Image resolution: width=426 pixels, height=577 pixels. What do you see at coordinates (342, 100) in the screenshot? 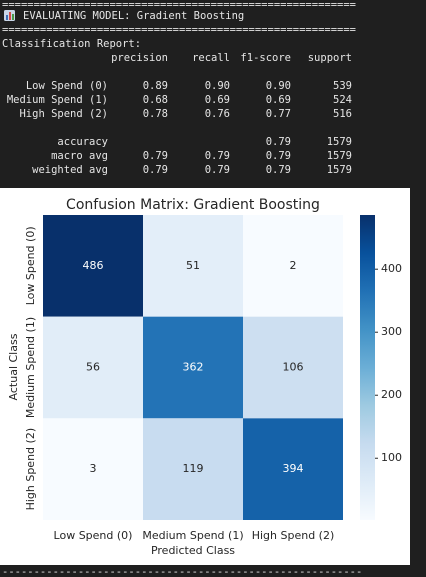
I see `cell: 524` at bounding box center [342, 100].